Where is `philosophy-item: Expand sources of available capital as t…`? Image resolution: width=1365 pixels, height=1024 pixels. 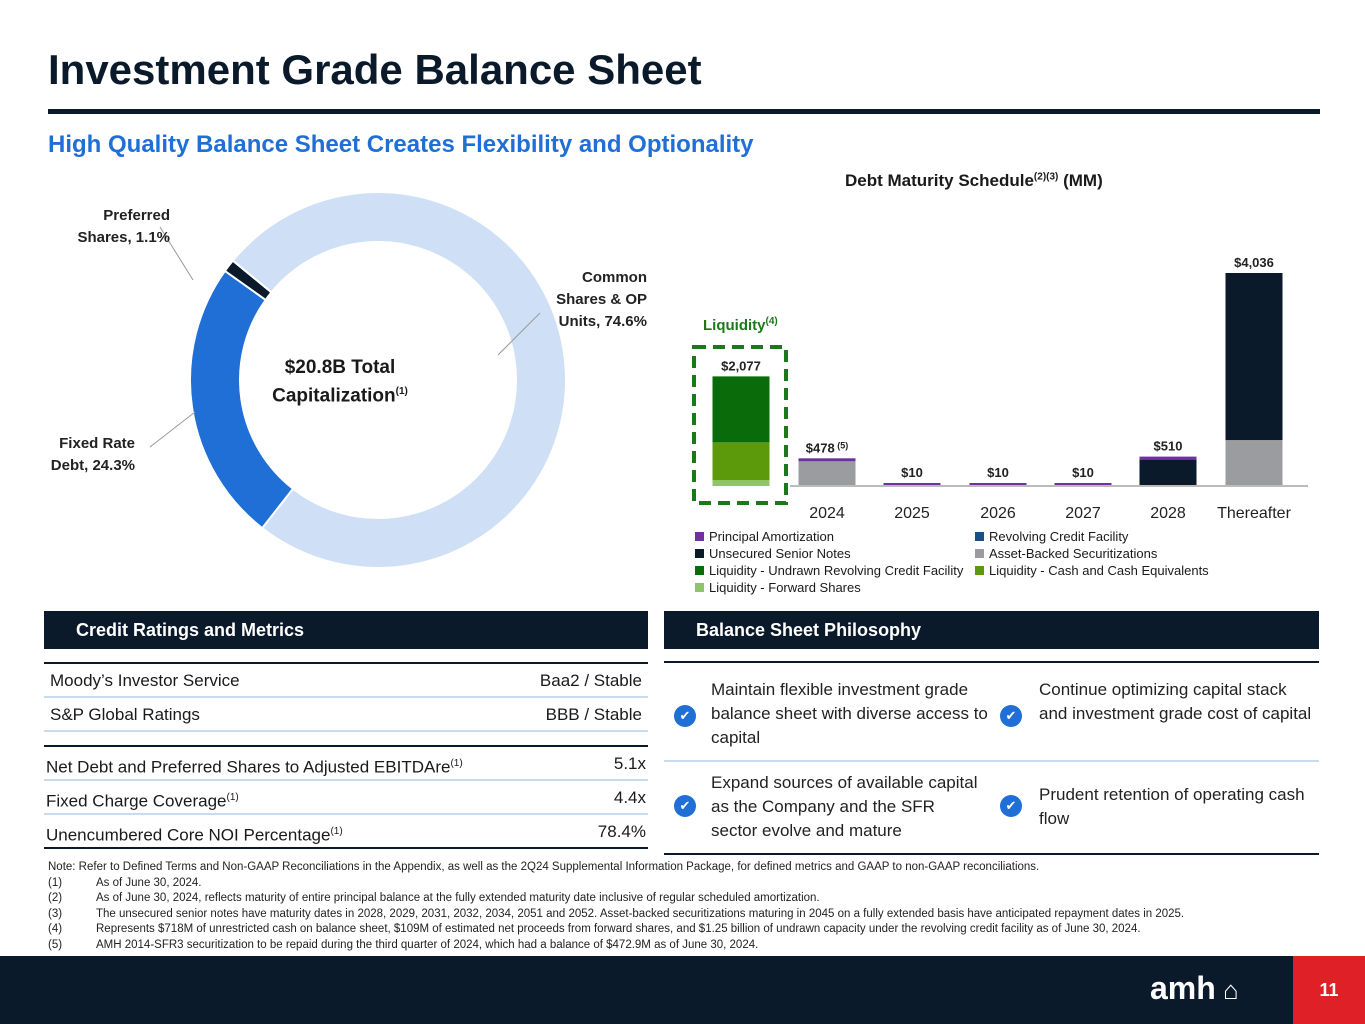
philosophy-item: Expand sources of available capital as t… is located at coordinates (844, 806).